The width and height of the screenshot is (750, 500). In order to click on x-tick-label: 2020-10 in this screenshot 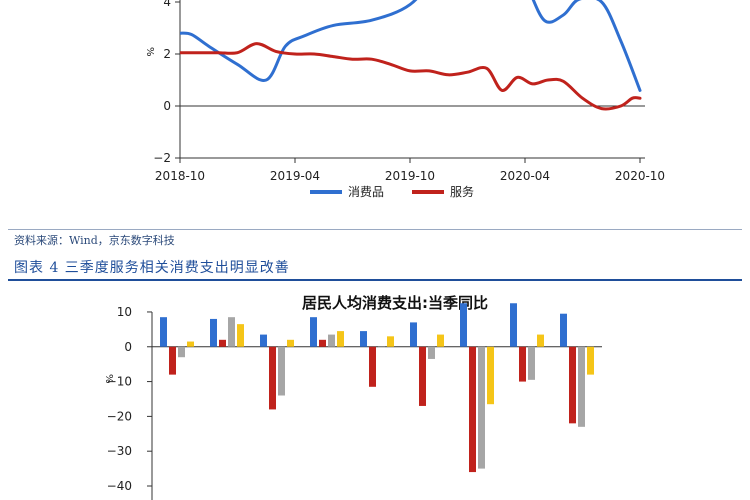, I will do `click(640, 176)`.